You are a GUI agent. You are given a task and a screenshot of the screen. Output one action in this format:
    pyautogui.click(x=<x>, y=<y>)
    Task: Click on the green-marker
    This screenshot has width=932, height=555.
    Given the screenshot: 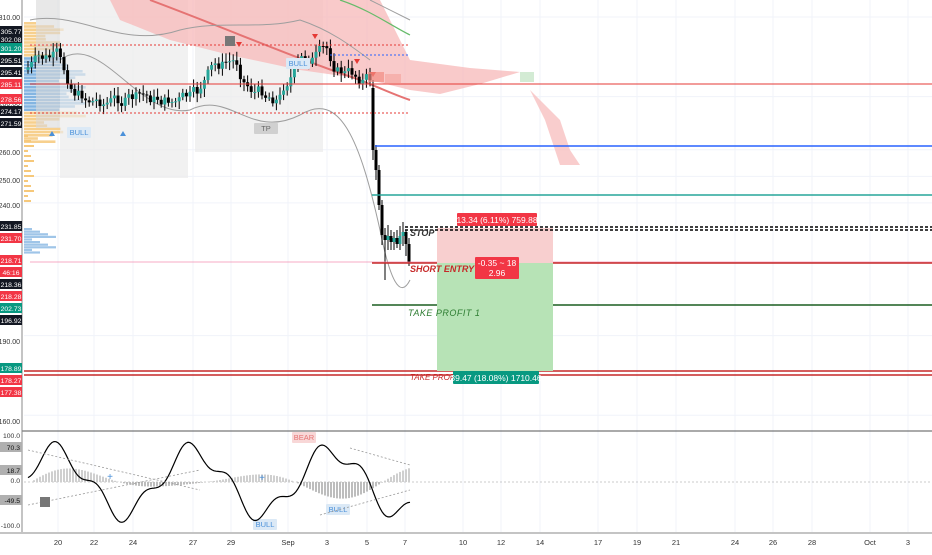 What is the action you would take?
    pyautogui.click(x=527, y=77)
    